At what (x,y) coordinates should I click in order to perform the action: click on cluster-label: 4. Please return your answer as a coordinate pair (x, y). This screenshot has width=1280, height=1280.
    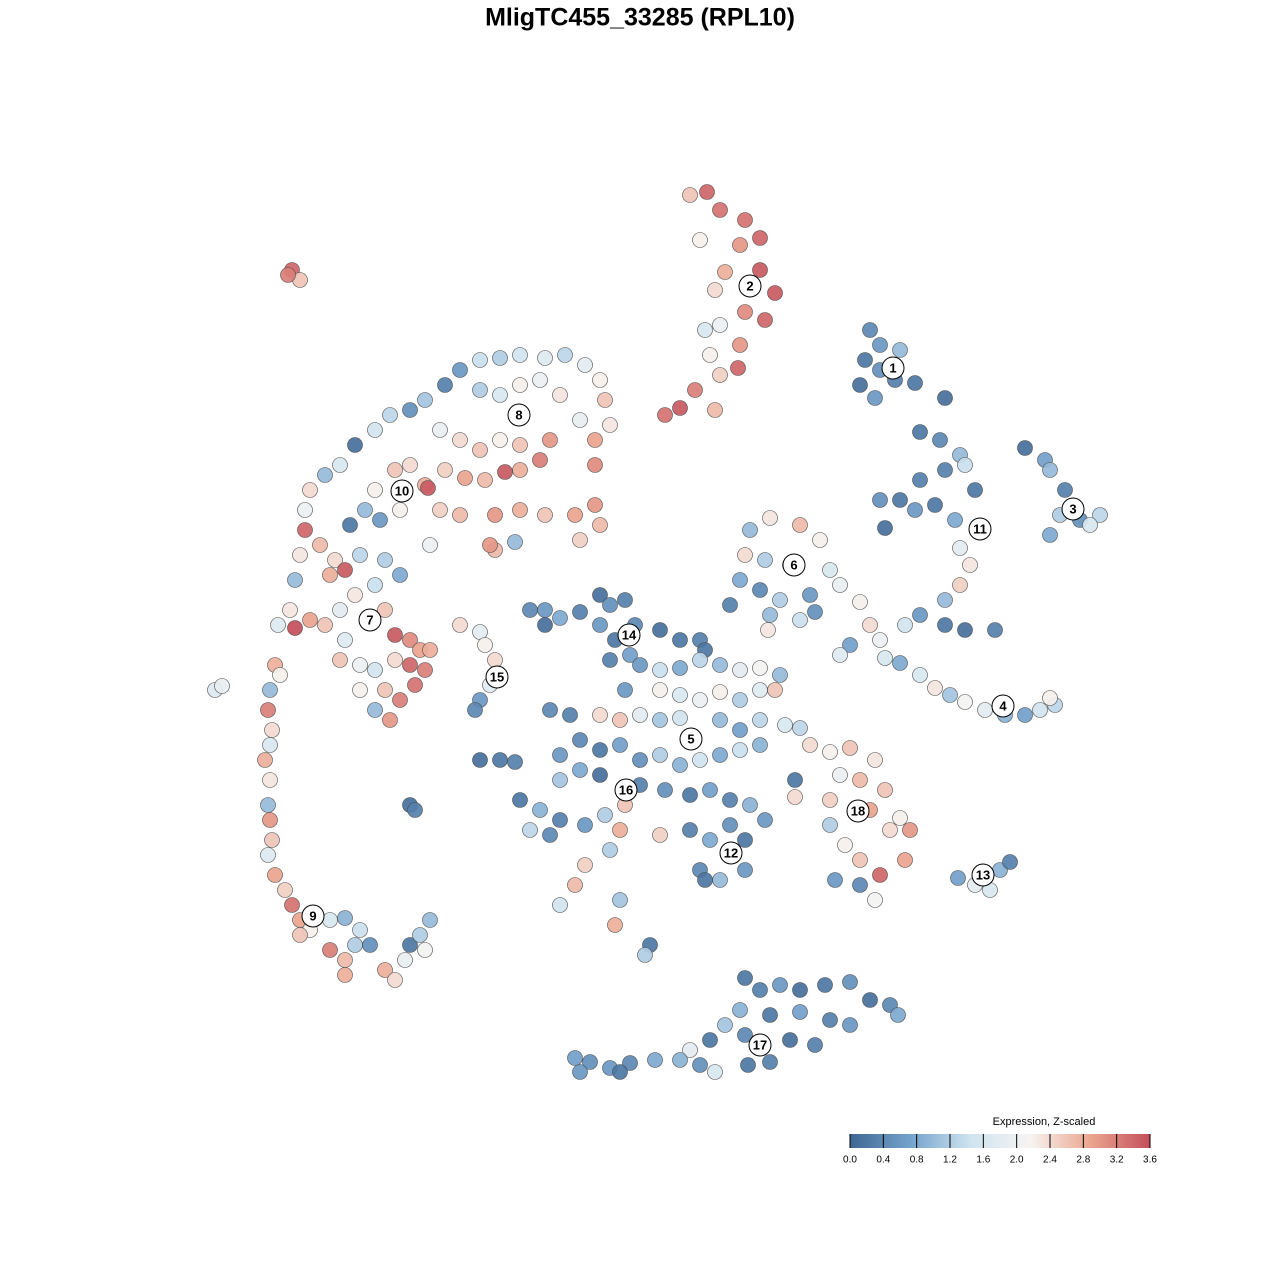
    Looking at the image, I should click on (1003, 705).